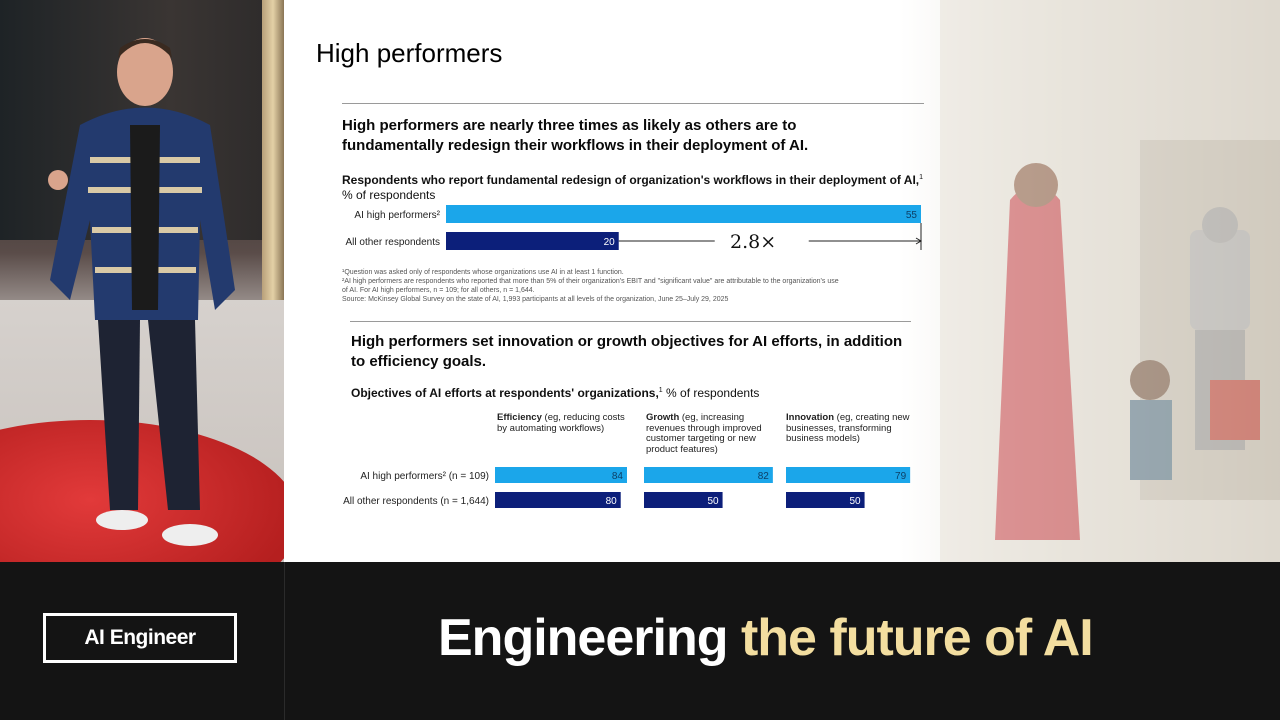 Image resolution: width=1280 pixels, height=720 pixels. Describe the element at coordinates (921, 177) in the screenshot. I see `section1-subtitle-sup: 1` at that location.